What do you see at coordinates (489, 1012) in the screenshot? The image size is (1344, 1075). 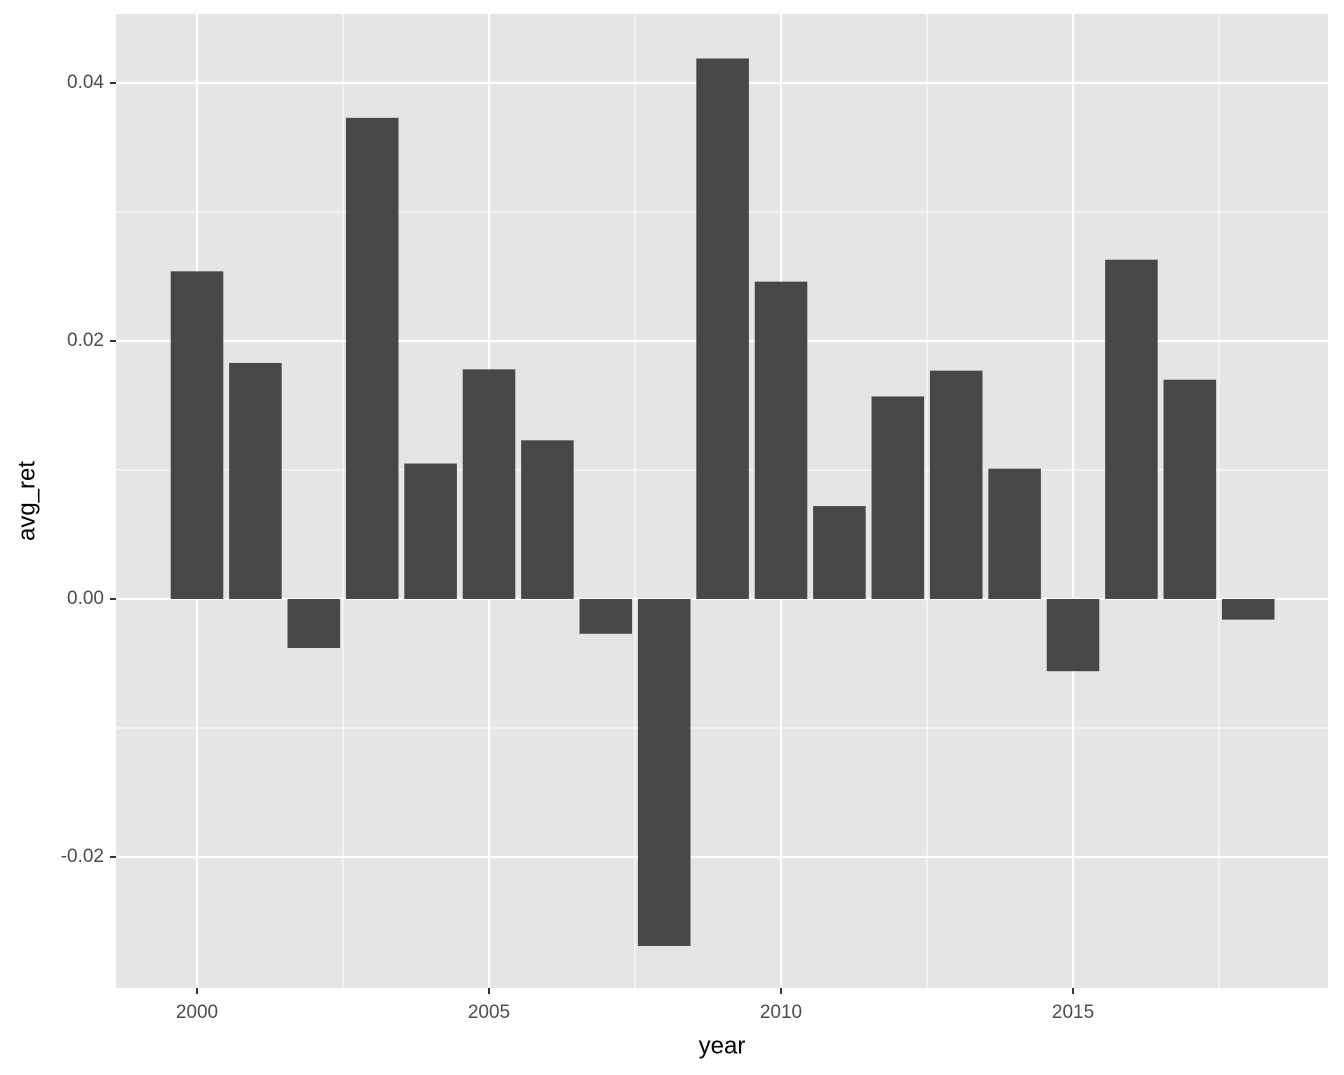 I see `x-tick-label: 2005` at bounding box center [489, 1012].